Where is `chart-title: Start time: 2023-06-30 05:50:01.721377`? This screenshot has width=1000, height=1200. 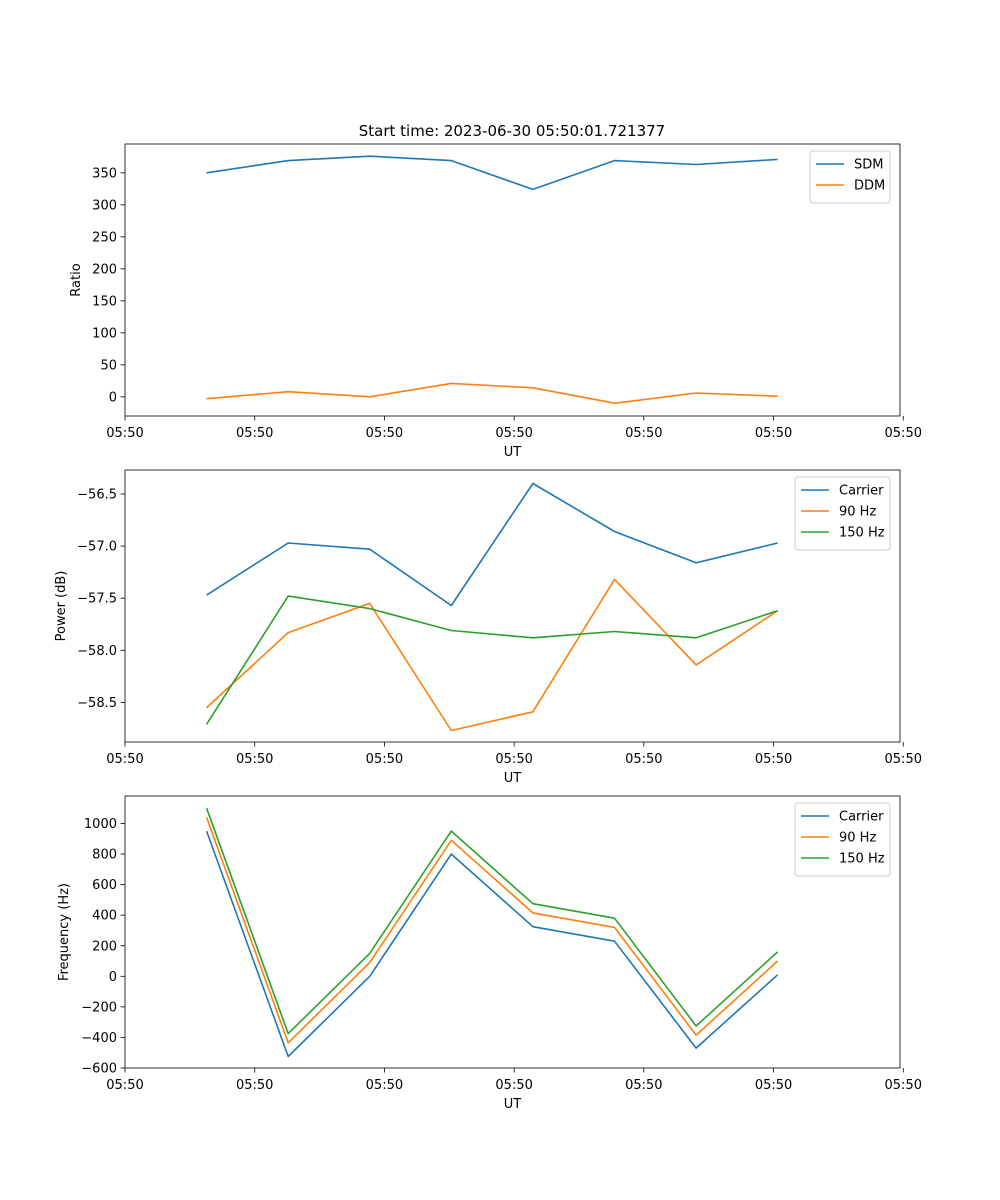
chart-title: Start time: 2023-06-30 05:50:01.721377 is located at coordinates (512, 131).